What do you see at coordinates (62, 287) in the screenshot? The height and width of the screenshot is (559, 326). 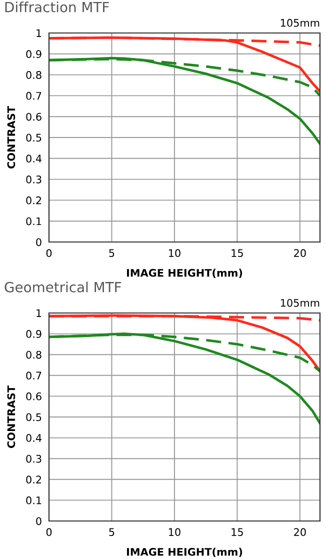 I see `chart-title: Geometrical MTF` at bounding box center [62, 287].